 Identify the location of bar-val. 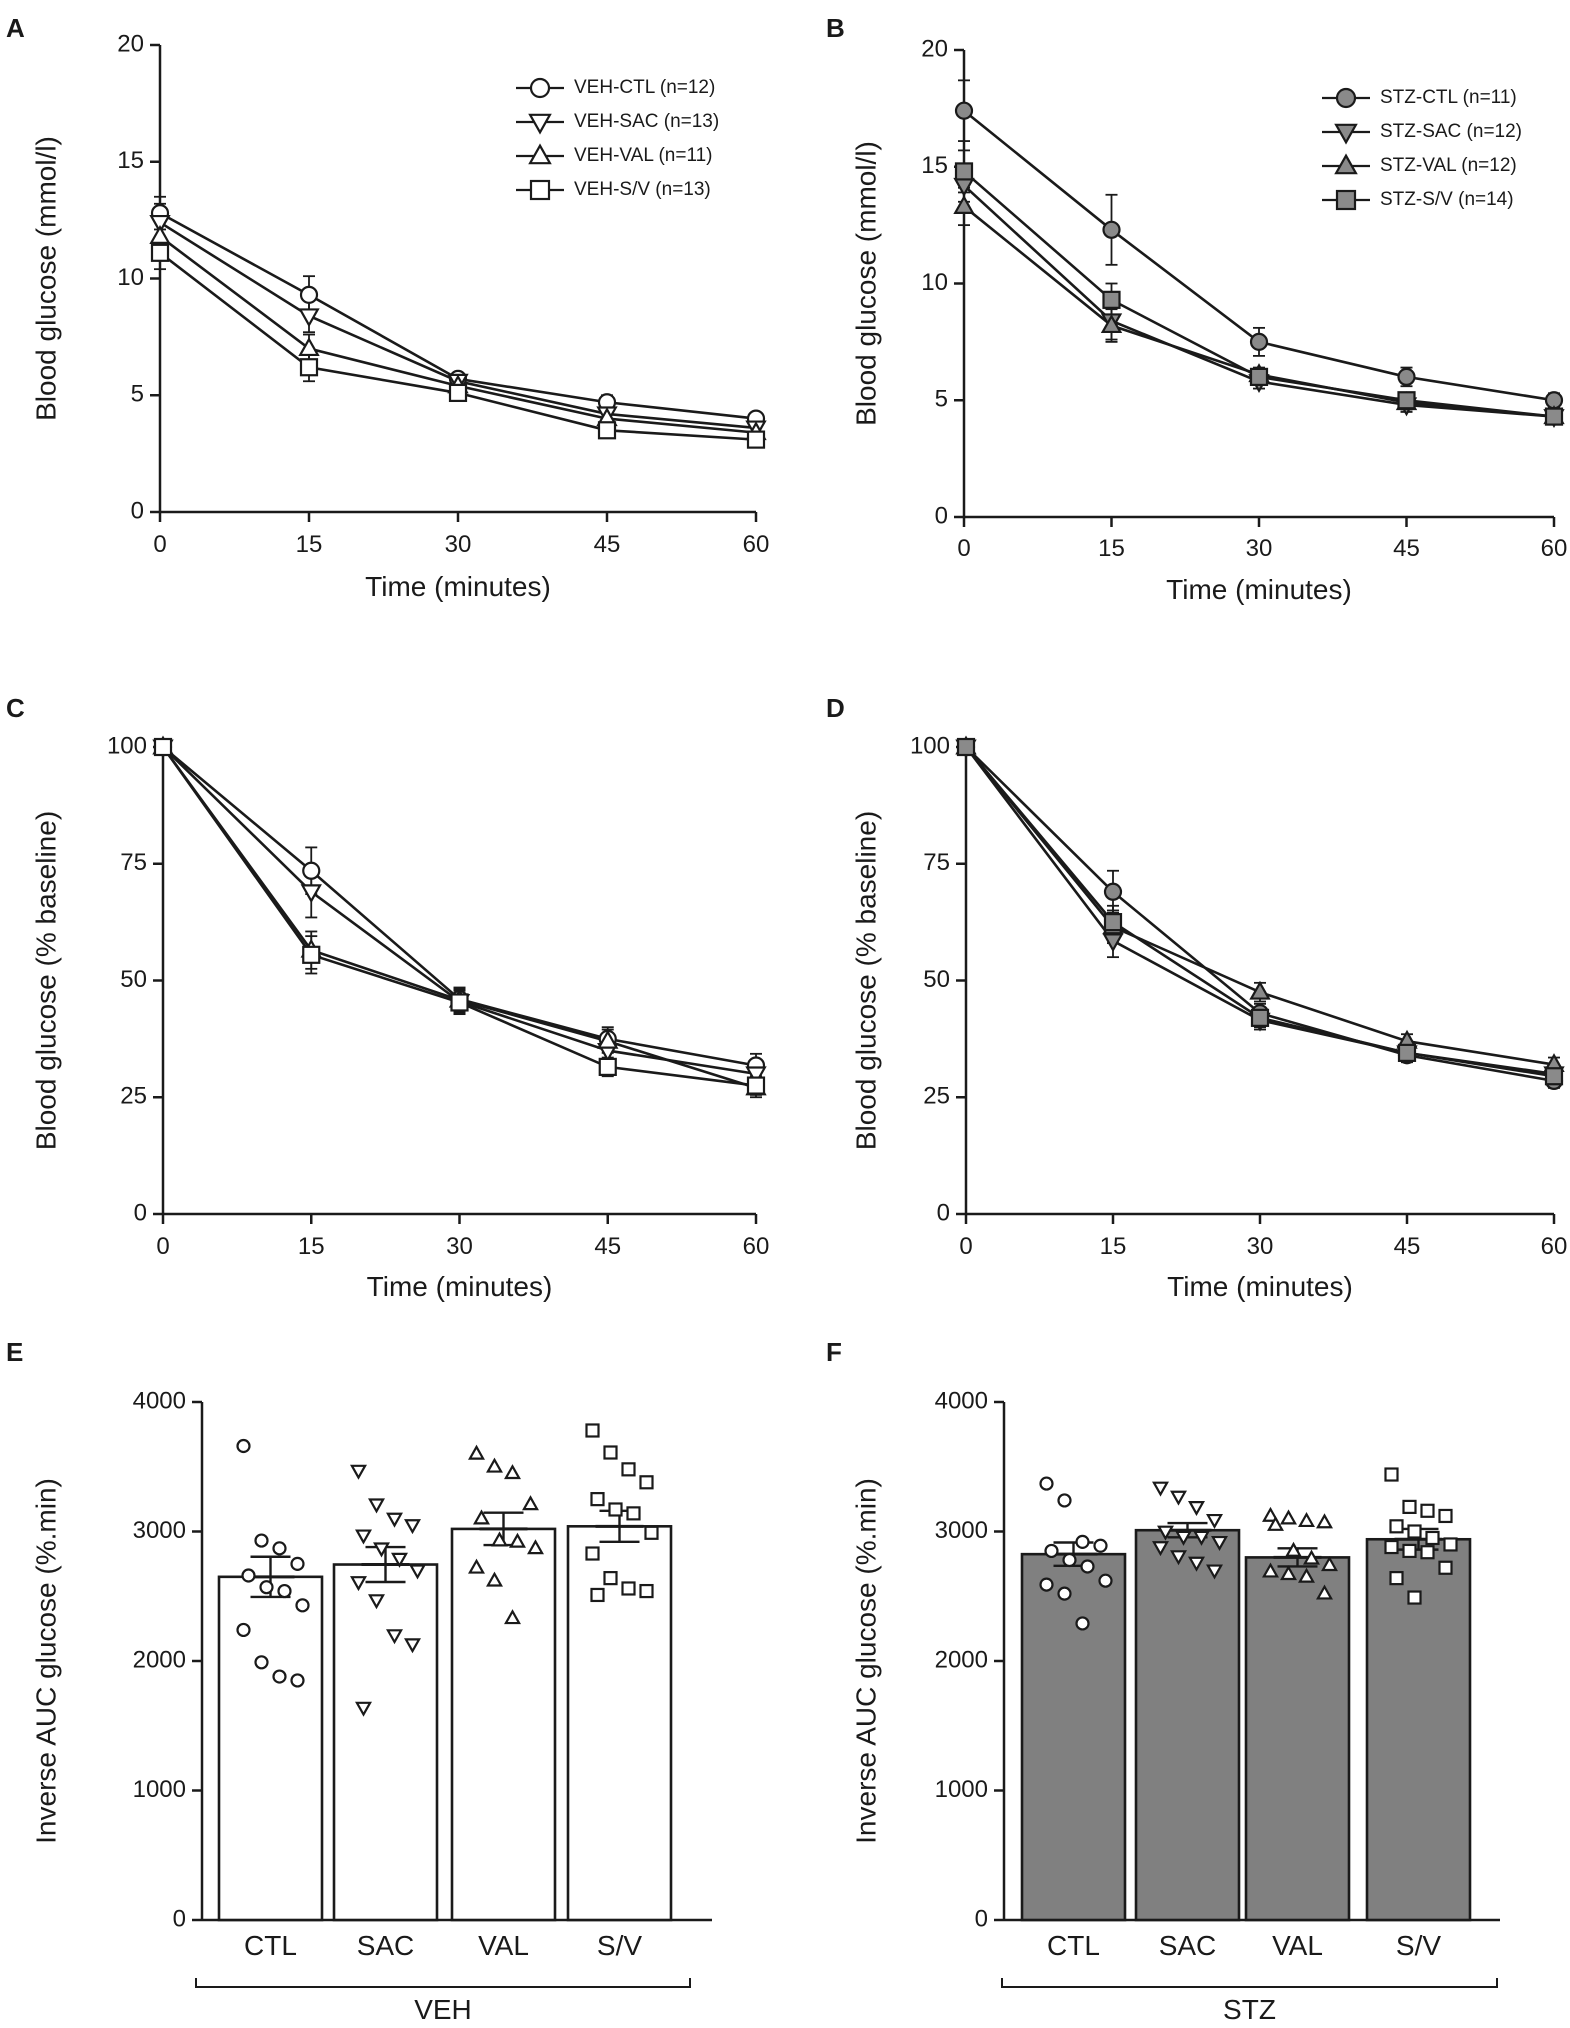
(503, 1724).